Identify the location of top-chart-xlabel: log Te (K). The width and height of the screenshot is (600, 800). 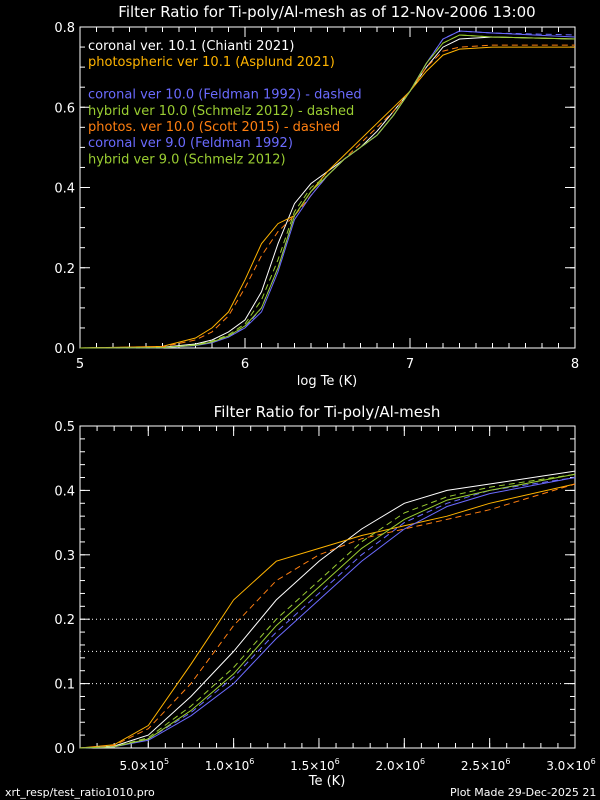
(327, 381).